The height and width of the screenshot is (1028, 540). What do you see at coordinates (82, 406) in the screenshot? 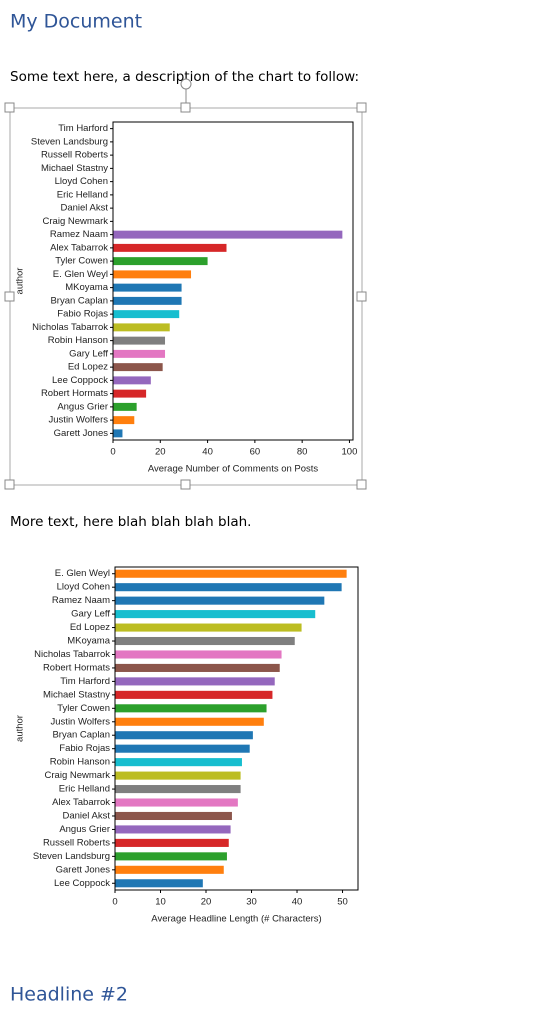
I see `y-tick-label: Angus Grier` at bounding box center [82, 406].